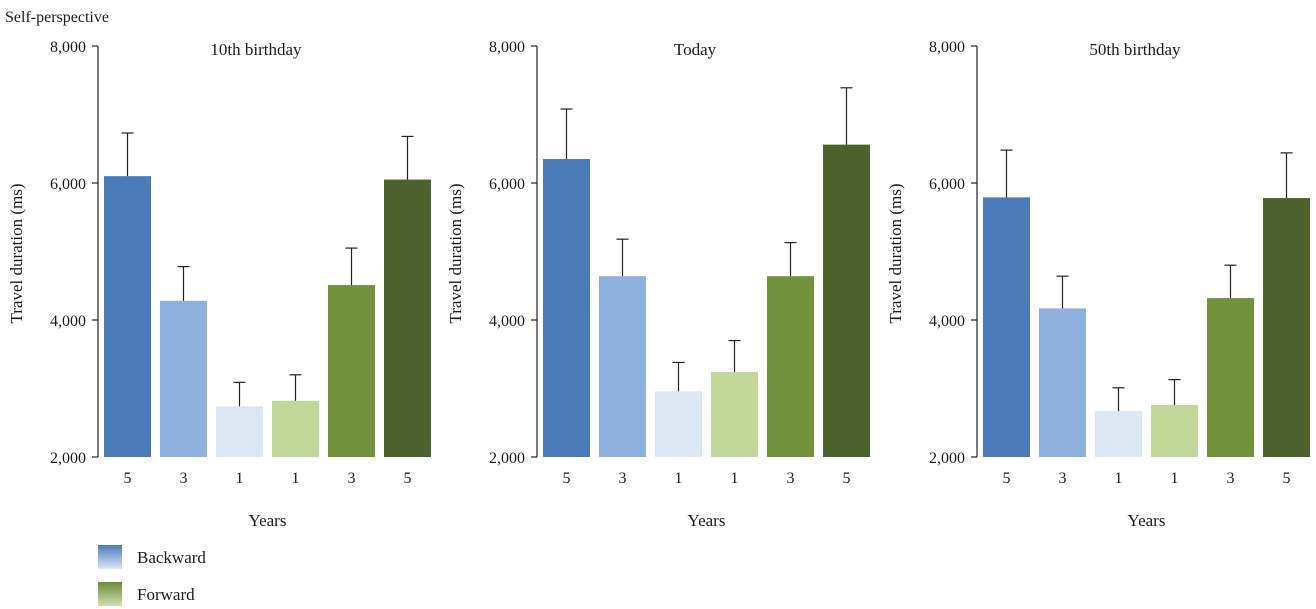  Describe the element at coordinates (166, 594) in the screenshot. I see `legend-label-forward: Forward` at that location.